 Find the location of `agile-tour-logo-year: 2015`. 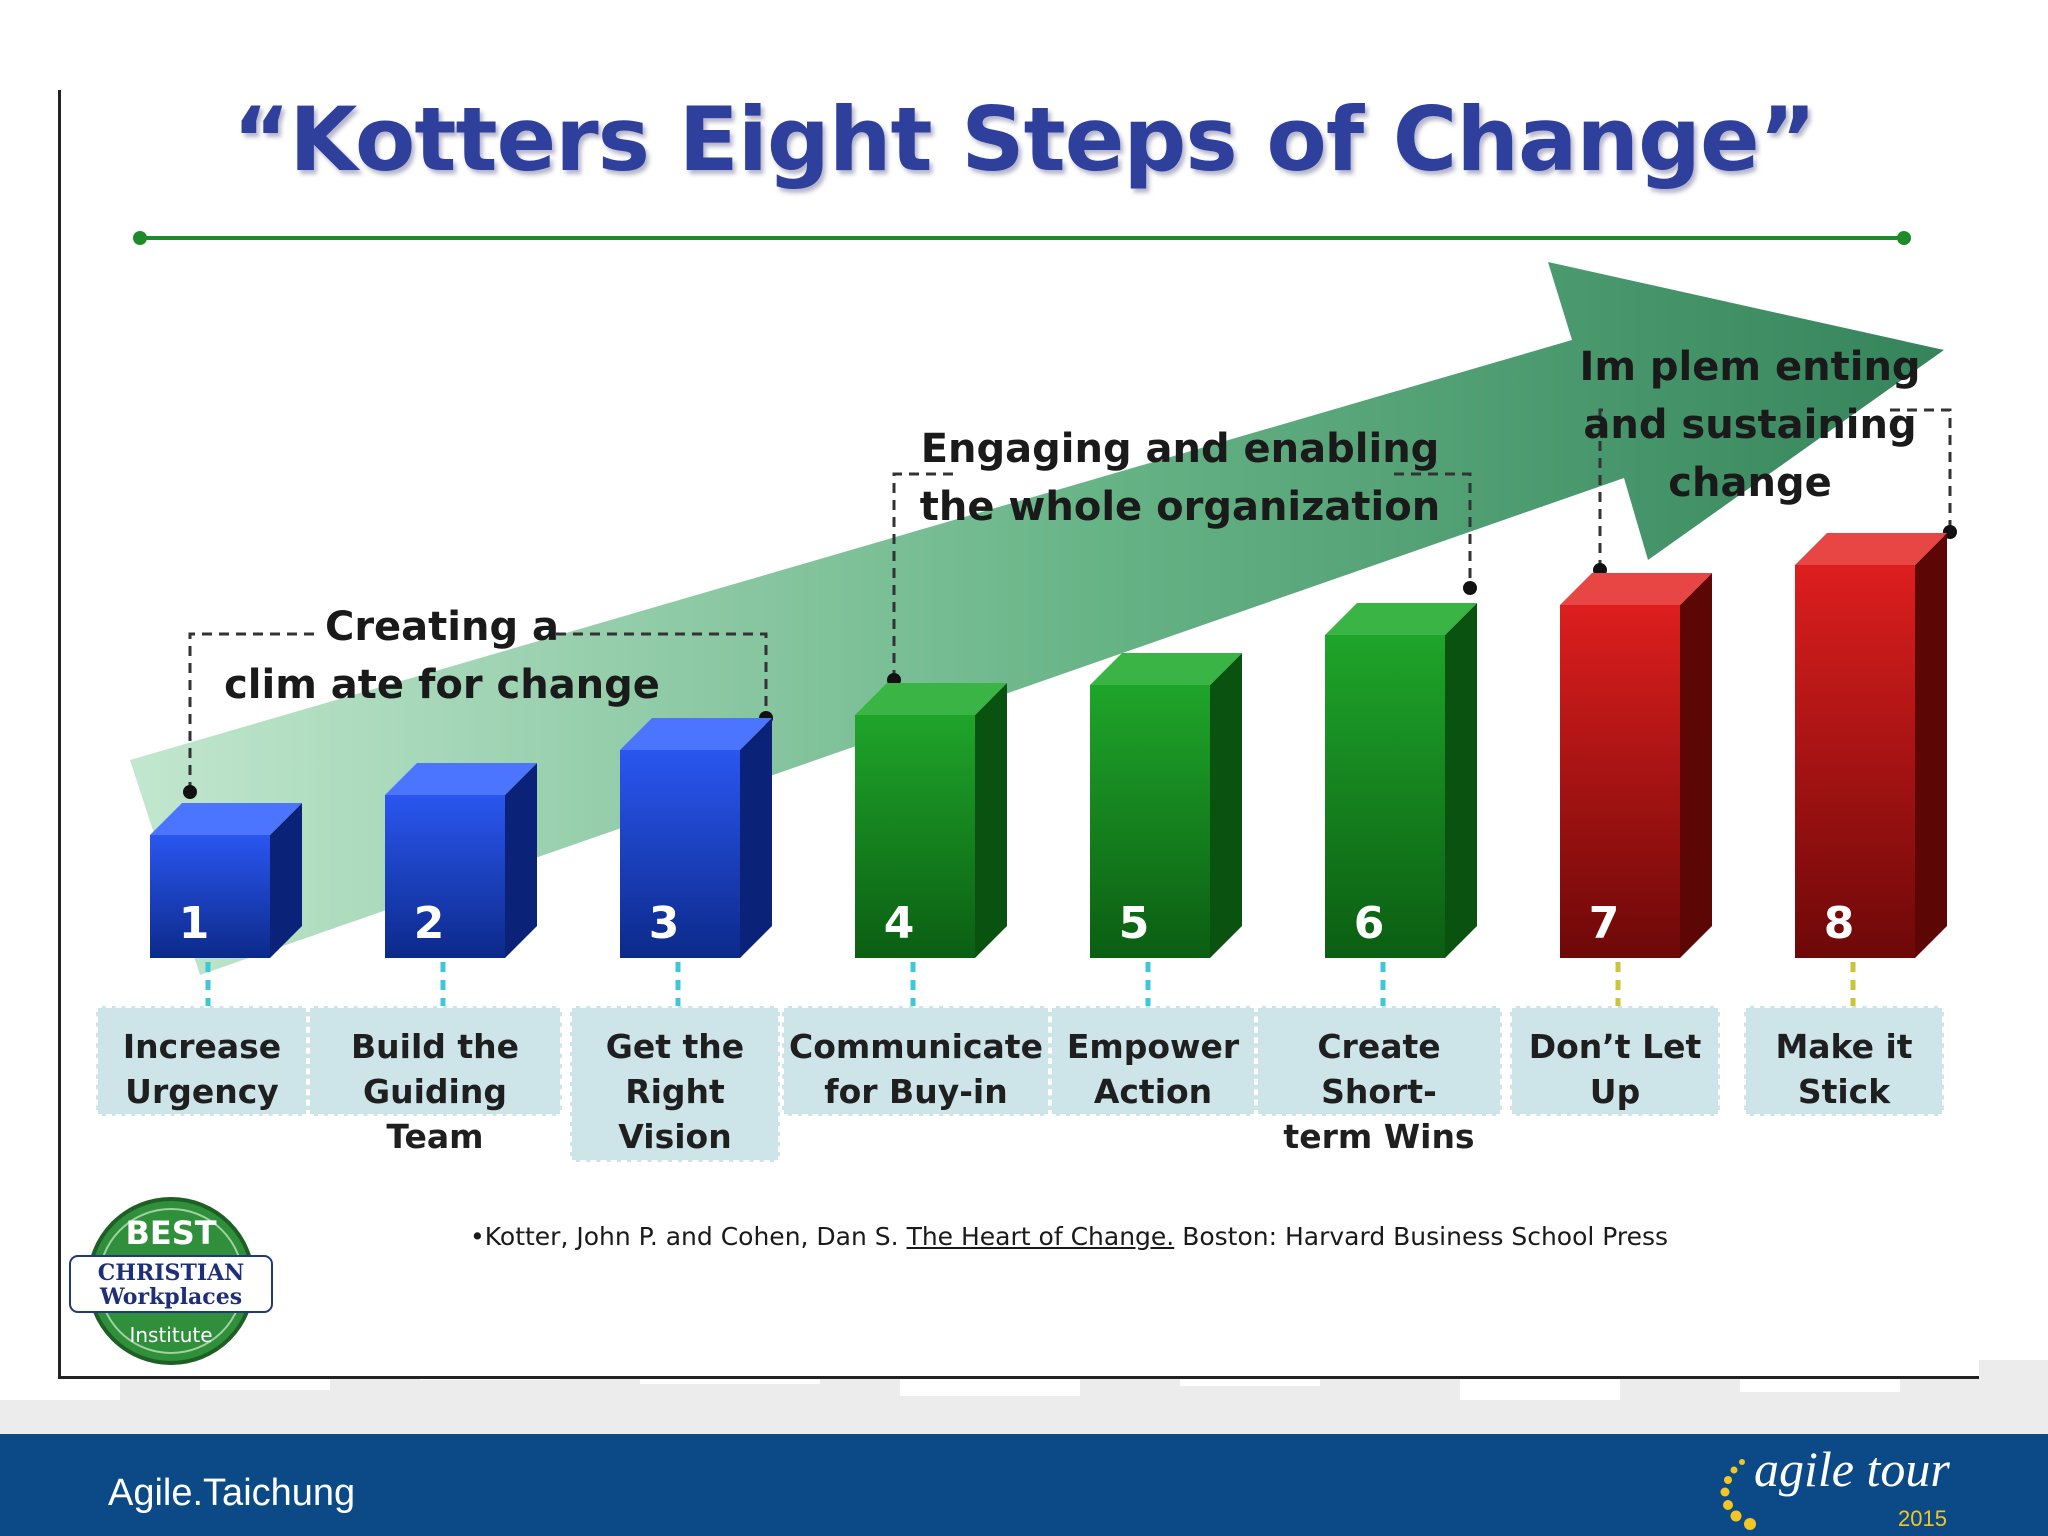

agile-tour-logo-year: 2015 is located at coordinates (1922, 1518).